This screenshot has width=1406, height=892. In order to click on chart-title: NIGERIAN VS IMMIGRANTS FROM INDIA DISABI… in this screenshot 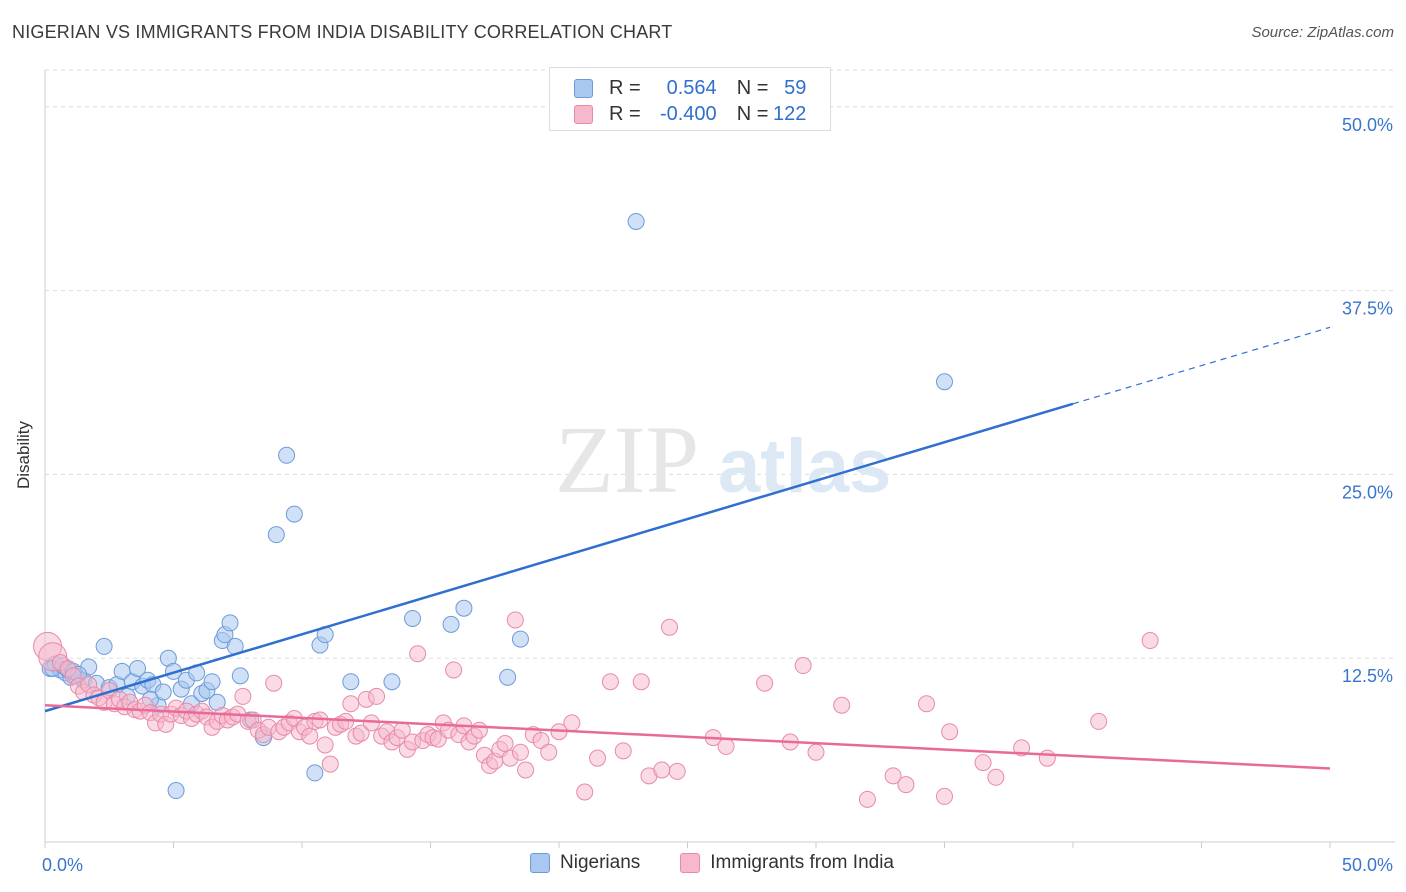, I will do `click(342, 32)`.